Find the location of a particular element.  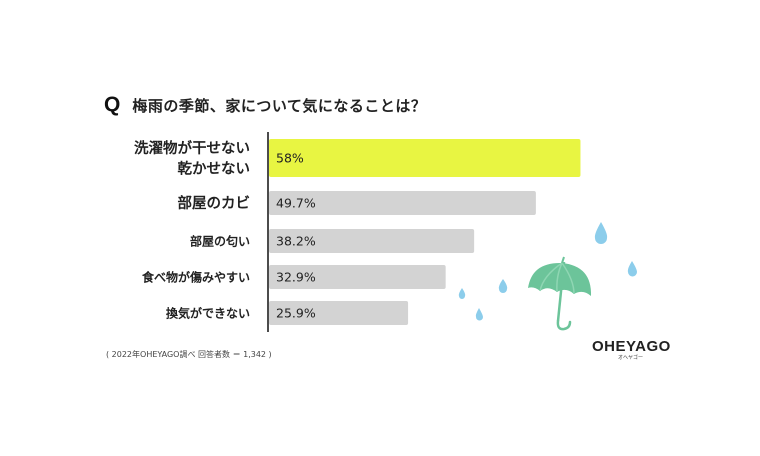

logo-sub: オヘヤゴー is located at coordinates (631, 358).